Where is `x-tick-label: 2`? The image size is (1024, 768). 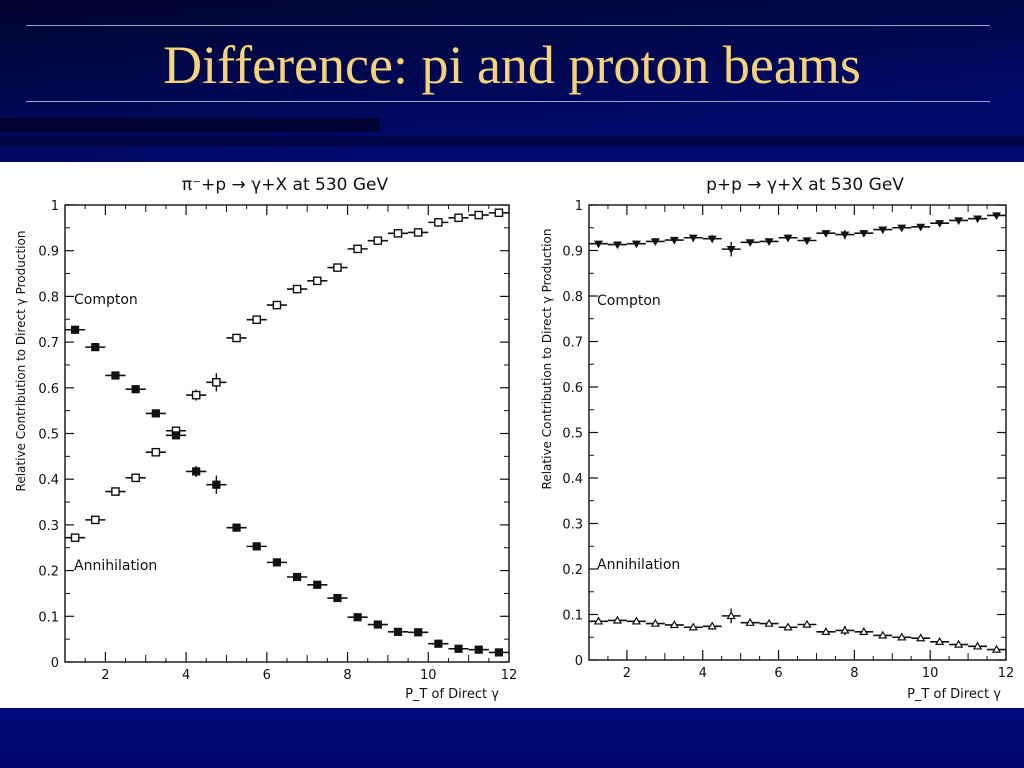
x-tick-label: 2 is located at coordinates (105, 675).